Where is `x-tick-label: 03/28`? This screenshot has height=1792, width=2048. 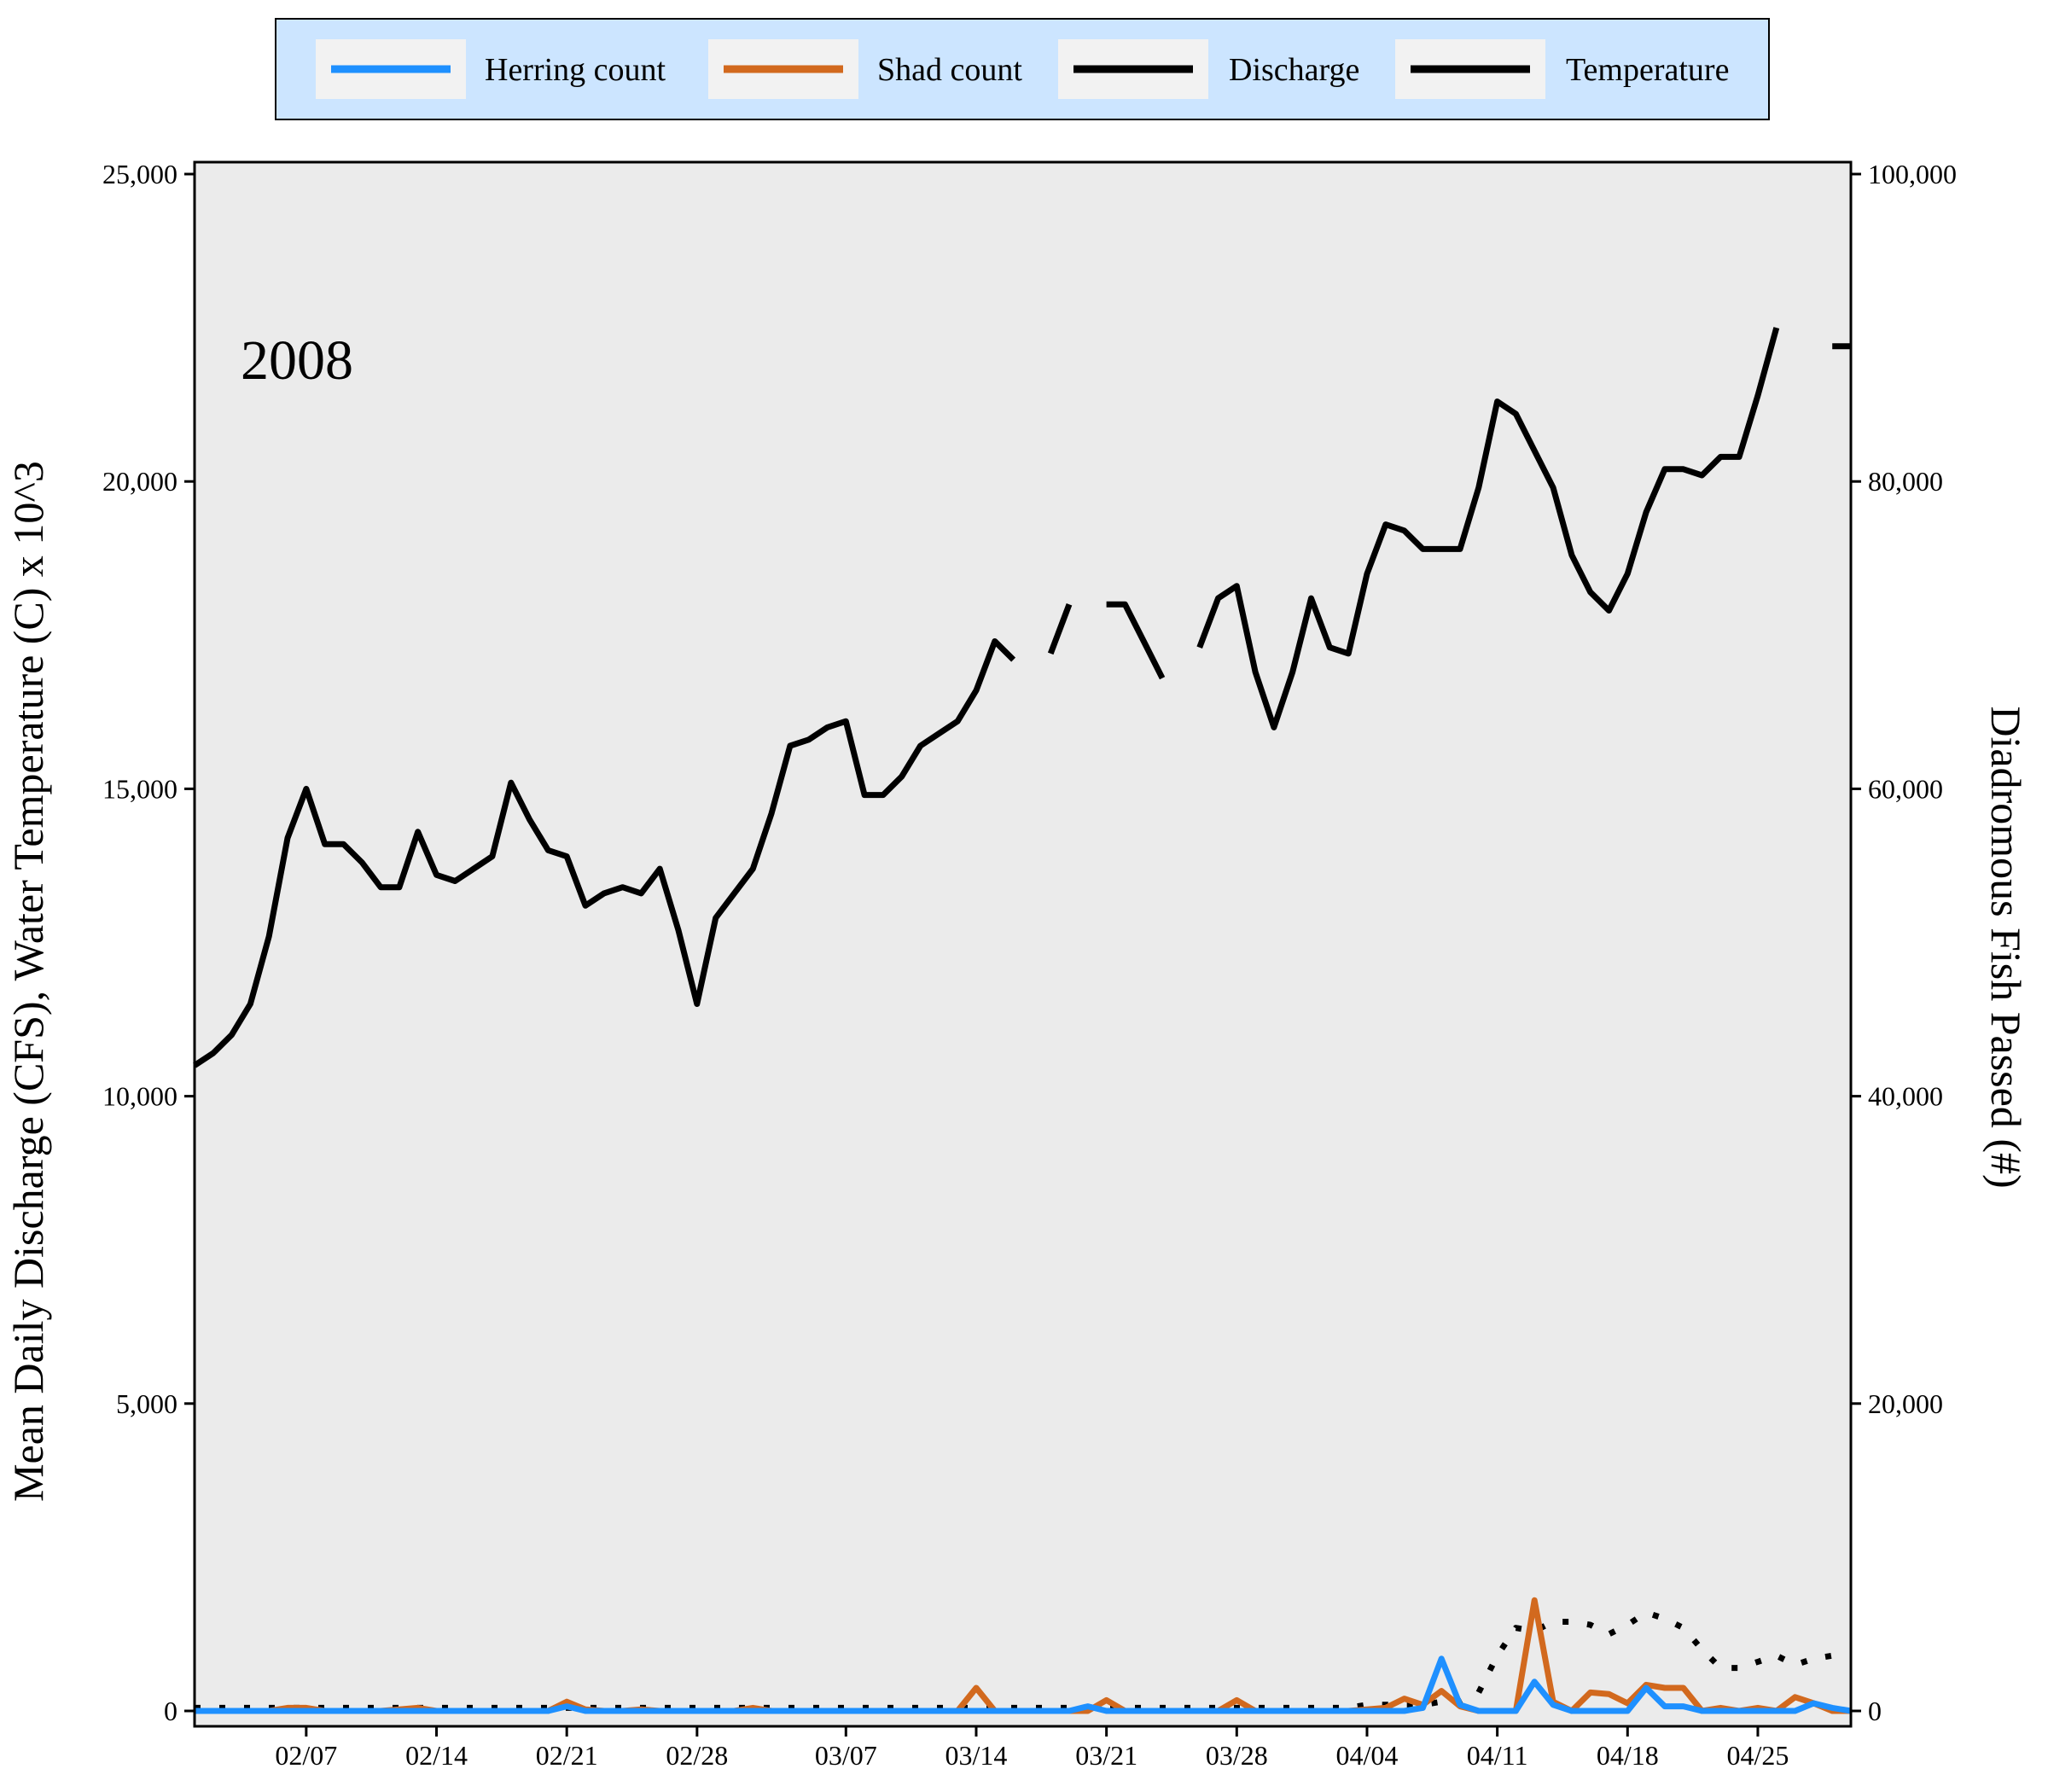 x-tick-label: 03/28 is located at coordinates (1237, 1755).